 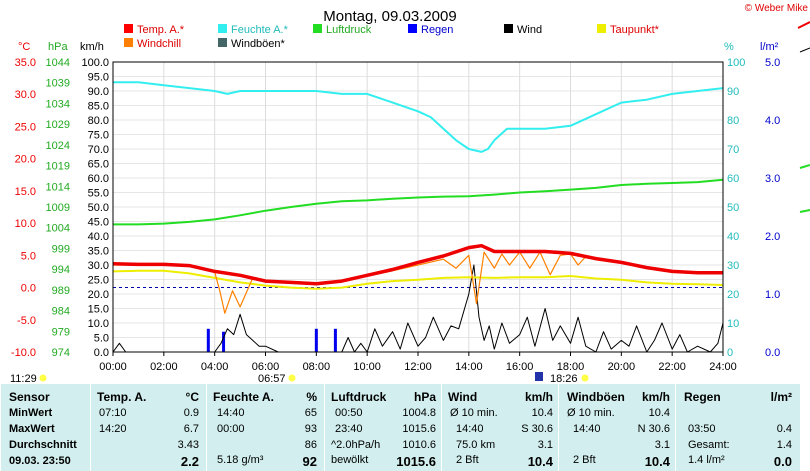 I want to click on temp-tick-label: 25.0, so click(x=25, y=127).